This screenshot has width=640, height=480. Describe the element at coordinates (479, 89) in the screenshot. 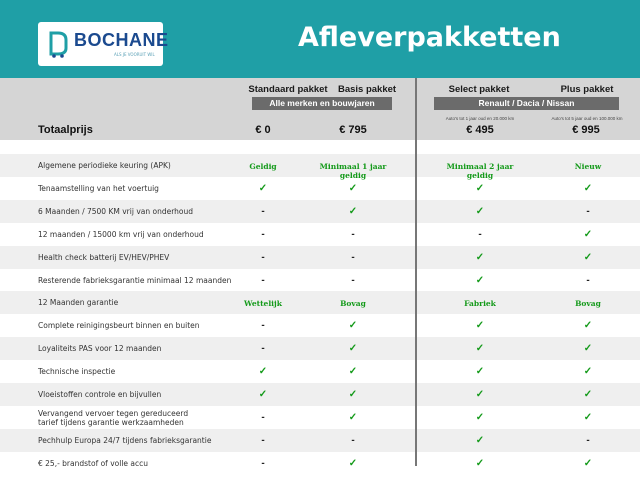

I see `column-select-name: Select pakket` at that location.